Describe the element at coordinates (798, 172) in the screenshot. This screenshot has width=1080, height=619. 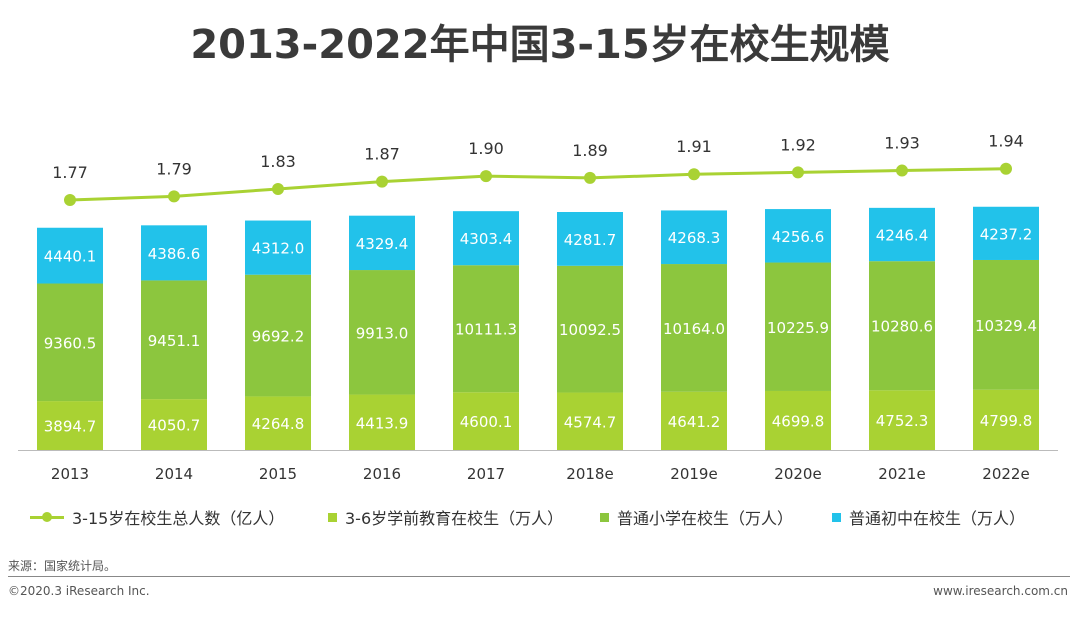
I see `total-point-2020e` at that location.